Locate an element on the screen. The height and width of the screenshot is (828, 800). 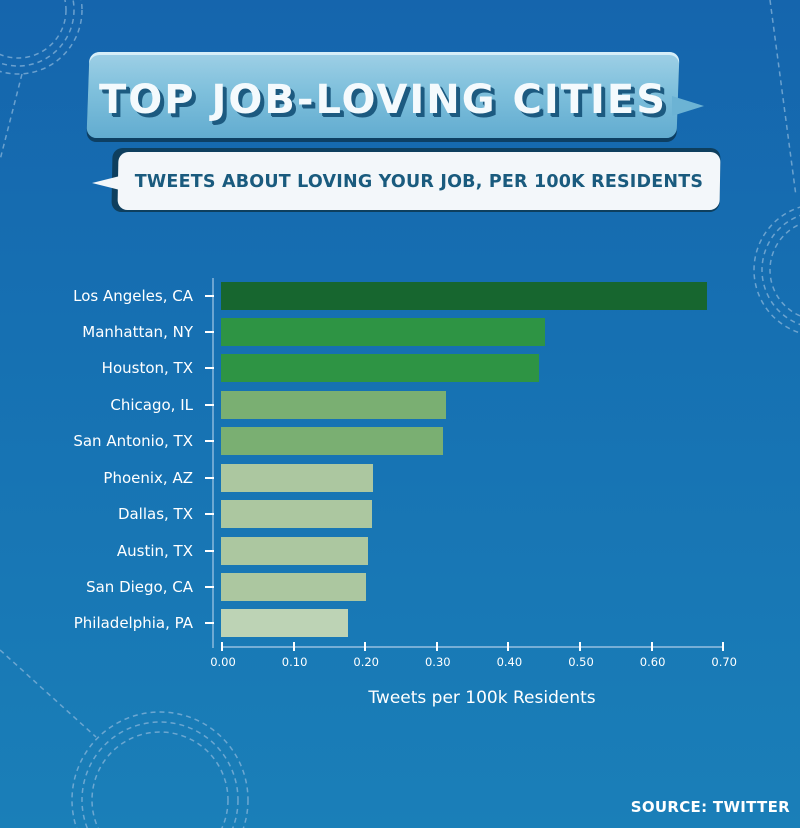
bar-row: Phoenix, AZ is located at coordinates (400, 478).